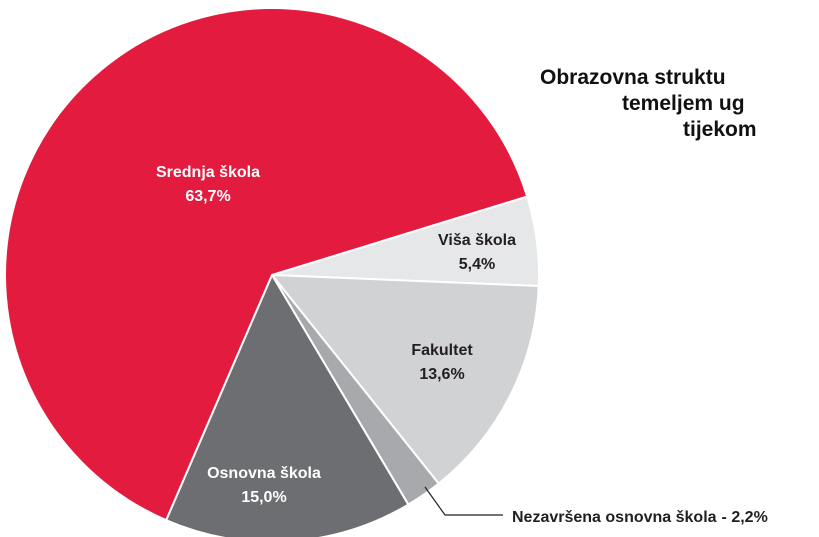 This screenshot has height=537, width=819. What do you see at coordinates (614, 517) in the screenshot?
I see `category-label: Nezavršena osnovna škola` at bounding box center [614, 517].